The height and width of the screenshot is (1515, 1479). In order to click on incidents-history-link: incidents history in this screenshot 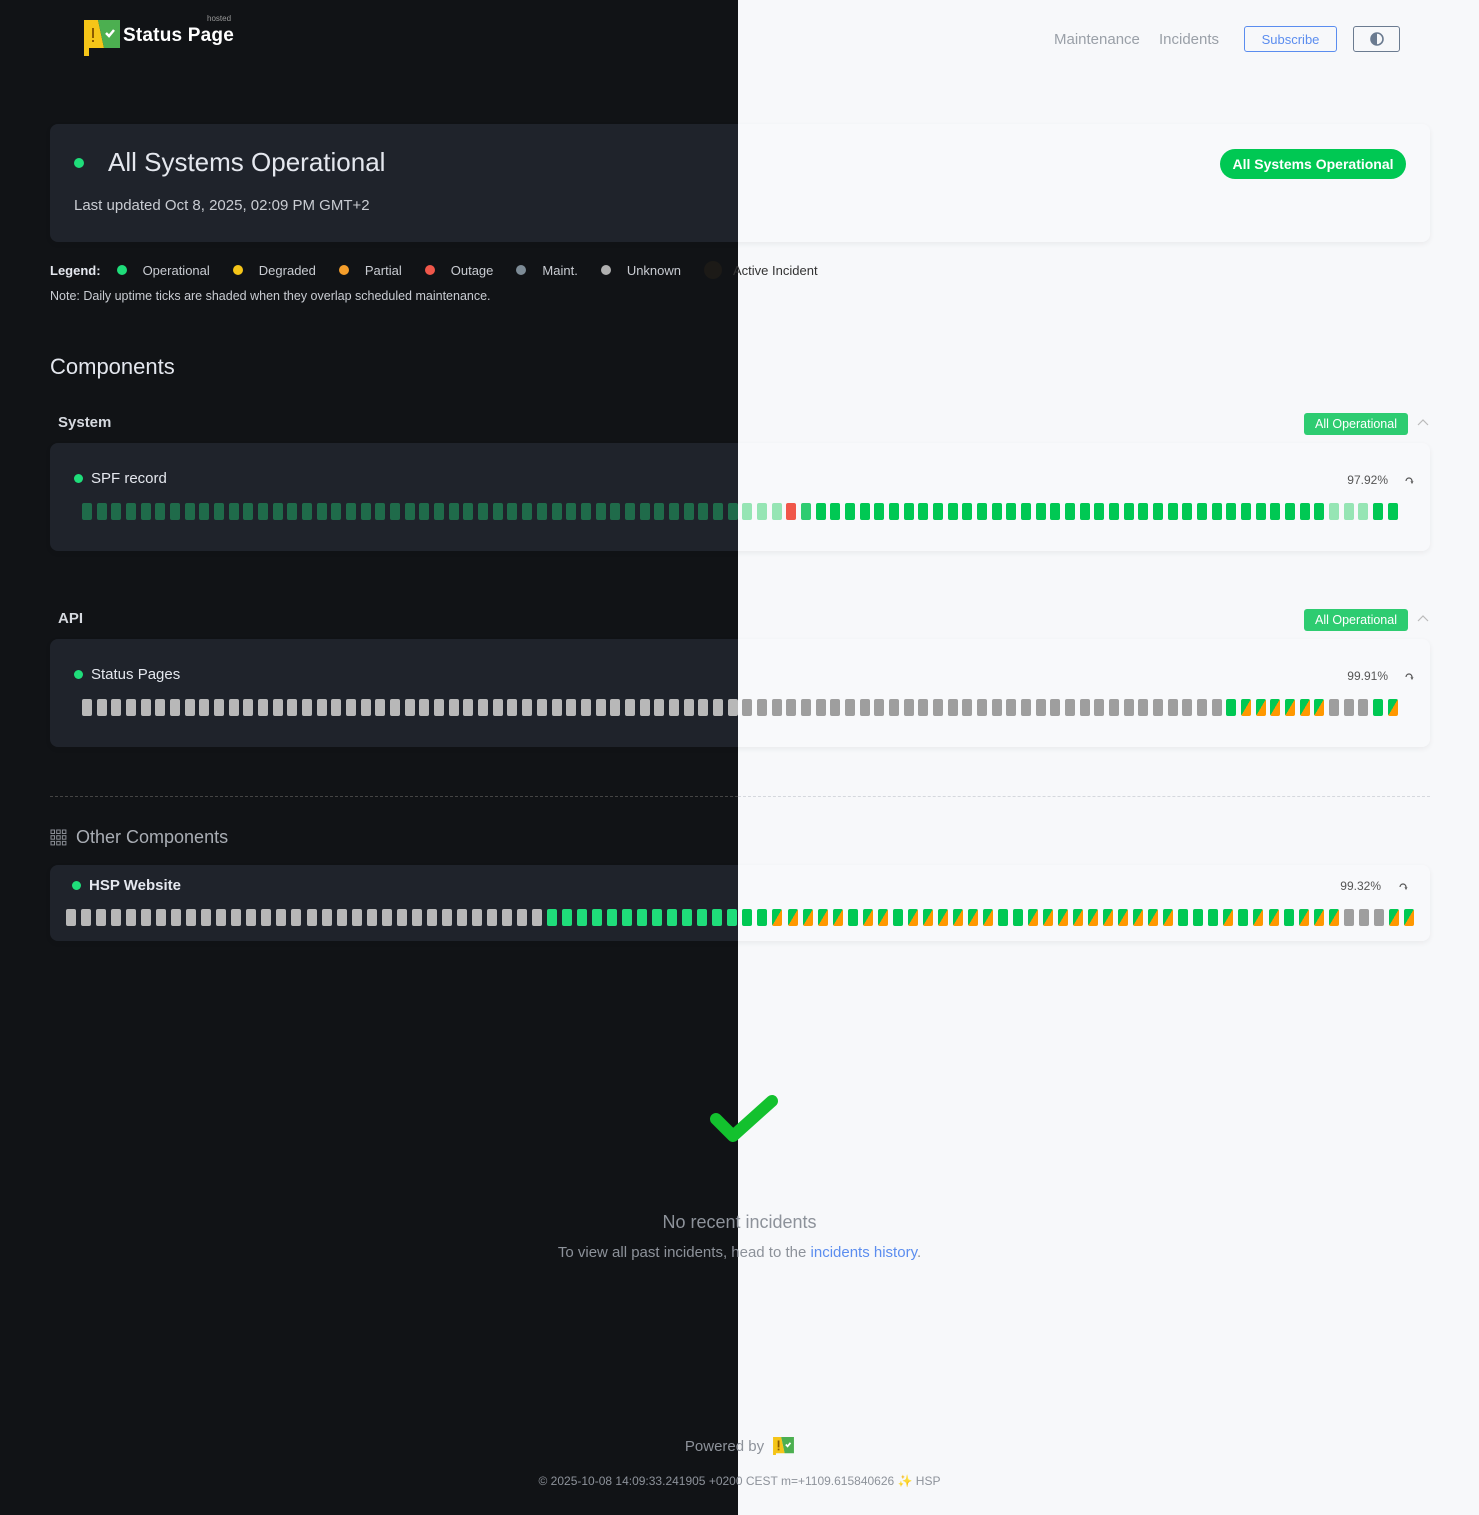, I will do `click(863, 1252)`.